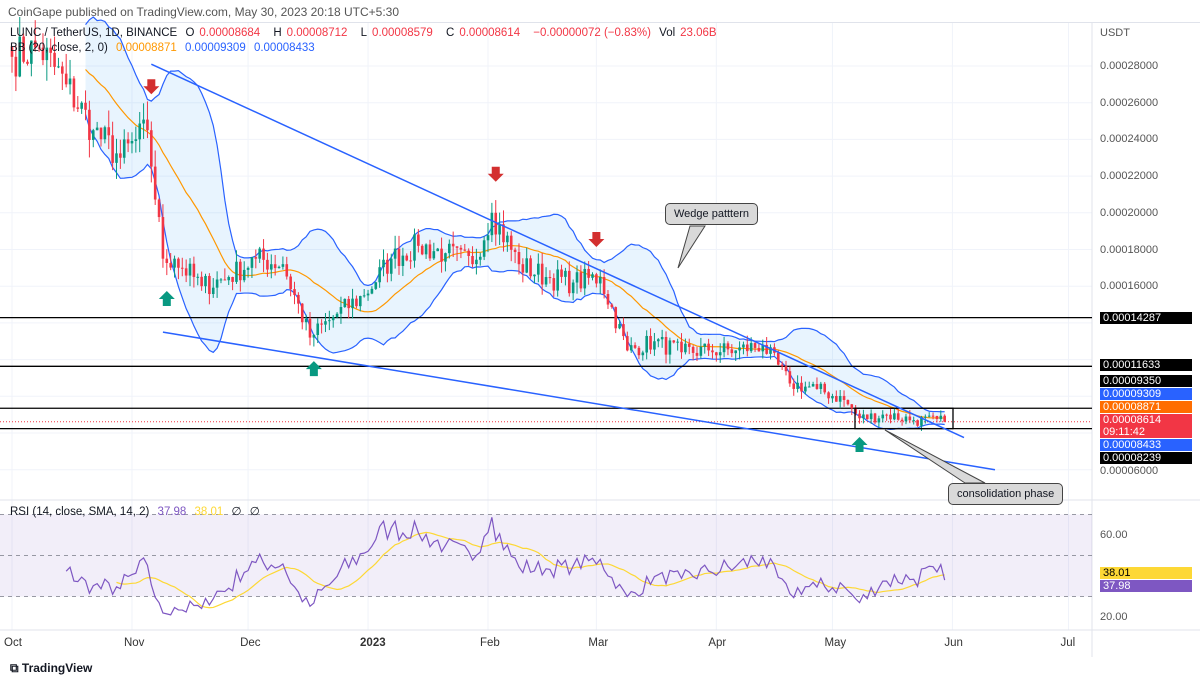 The height and width of the screenshot is (681, 1200). Describe the element at coordinates (1006, 494) in the screenshot. I see `consolidation-phase-callout: consolidation phase` at that location.